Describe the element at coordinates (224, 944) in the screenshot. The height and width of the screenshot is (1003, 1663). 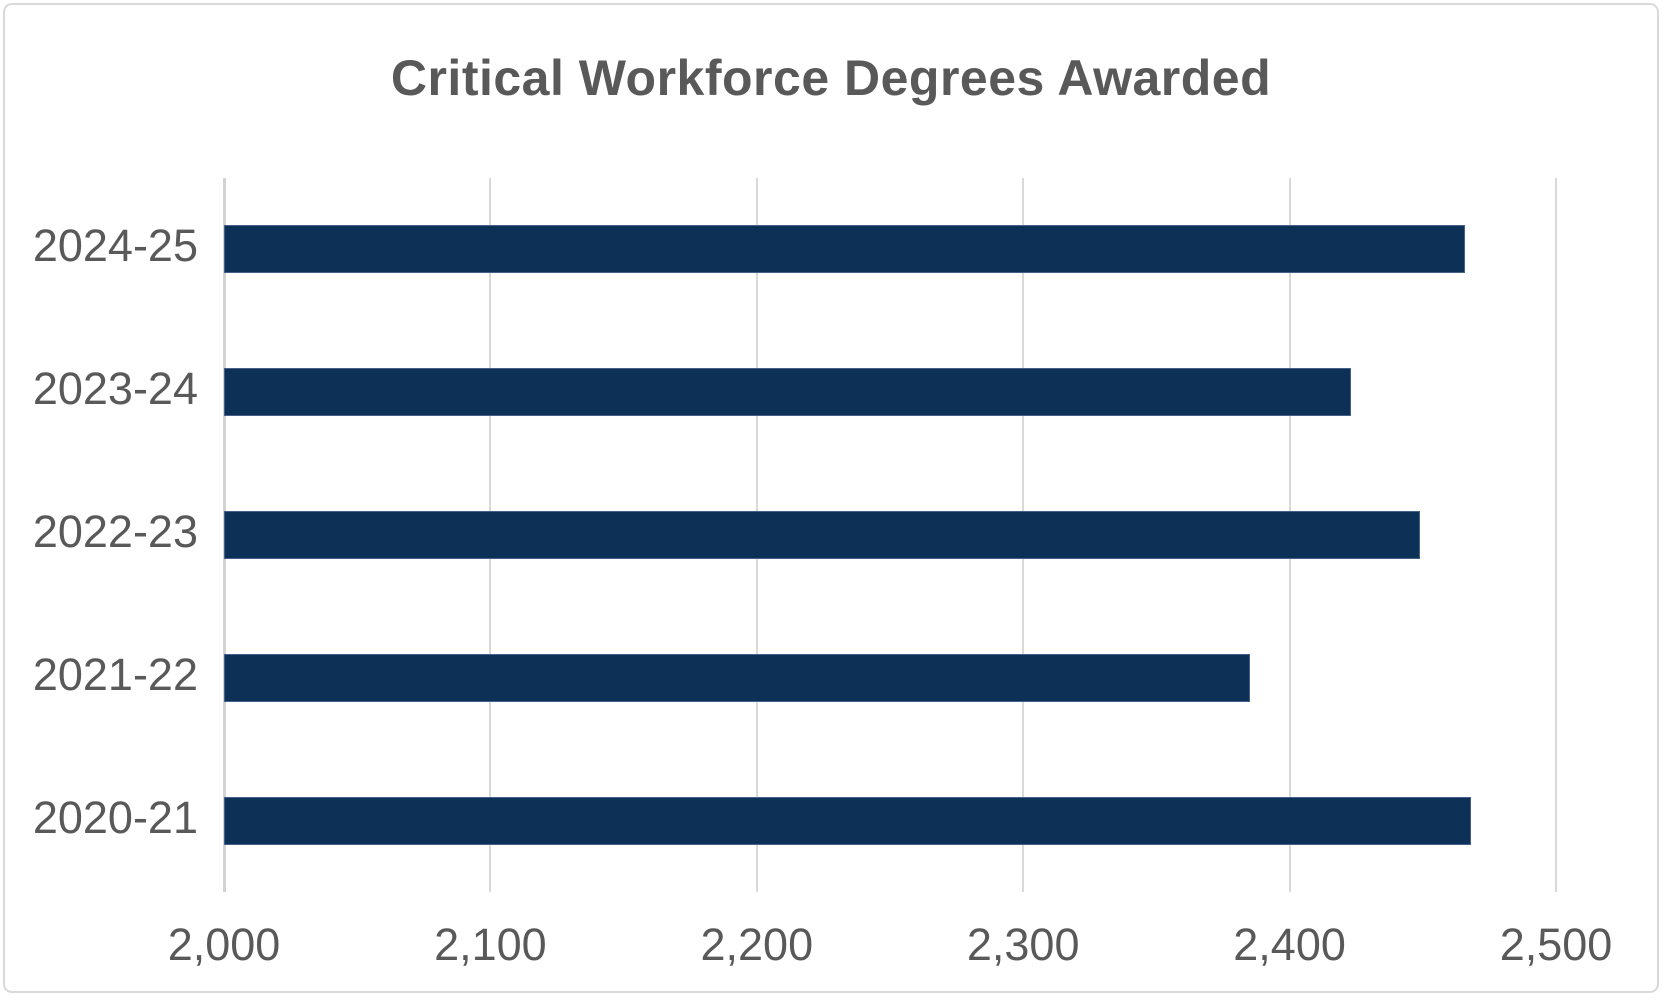
I see `x-axis-label-2000: 2,000` at that location.